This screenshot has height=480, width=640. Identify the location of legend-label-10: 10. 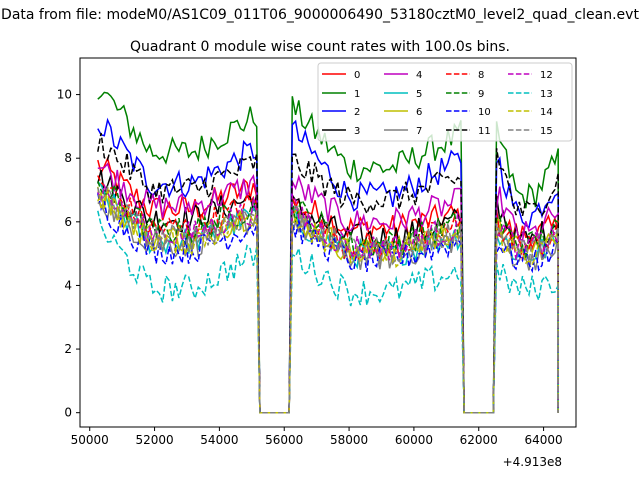
(484, 112).